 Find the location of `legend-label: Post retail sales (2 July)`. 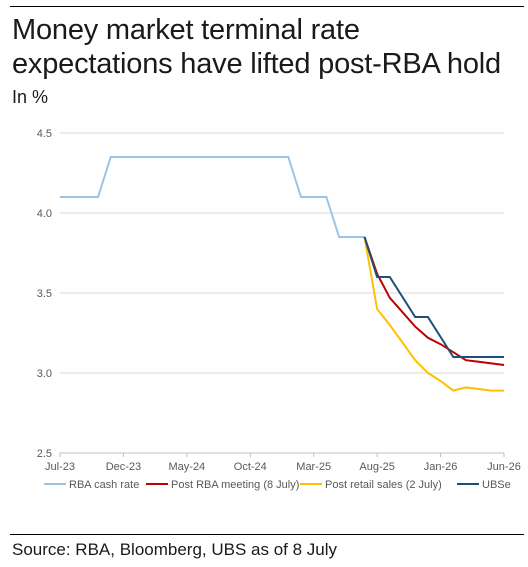

legend-label: Post retail sales (2 July) is located at coordinates (383, 485).